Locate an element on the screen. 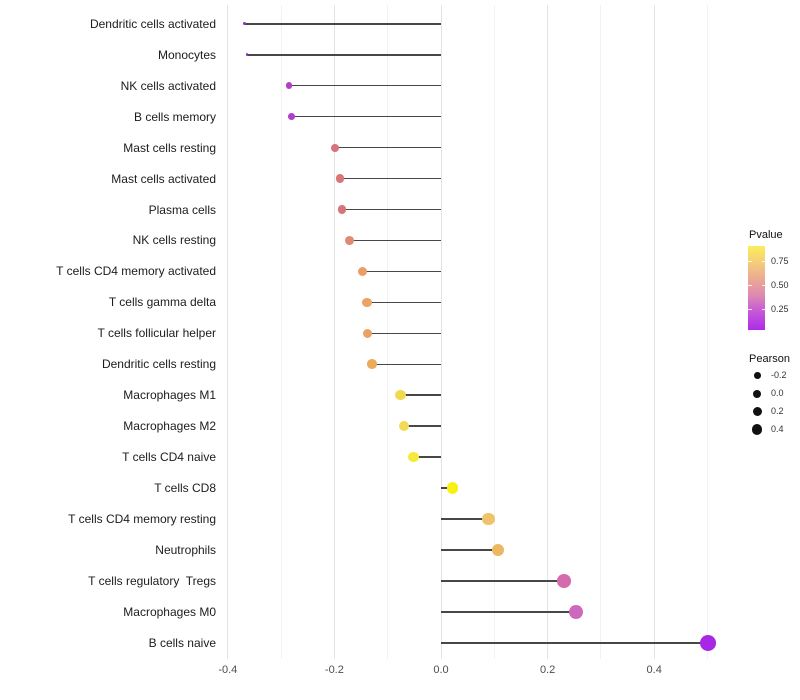 Image resolution: width=800 pixels, height=700 pixels. x-tick-label: 0.4 is located at coordinates (654, 670).